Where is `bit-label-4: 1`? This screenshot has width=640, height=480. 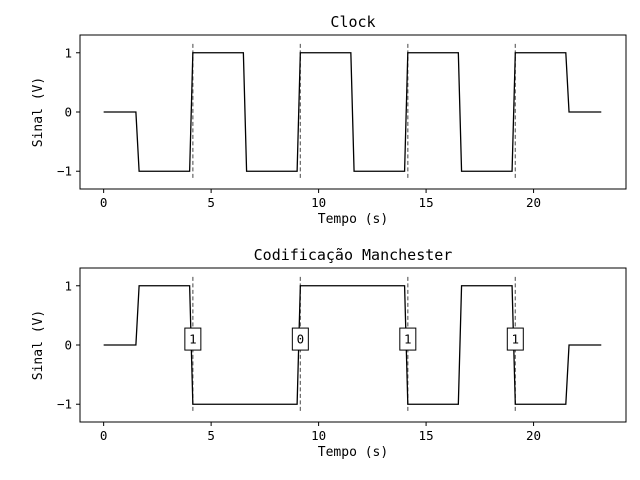 bit-label-4: 1 is located at coordinates (516, 339).